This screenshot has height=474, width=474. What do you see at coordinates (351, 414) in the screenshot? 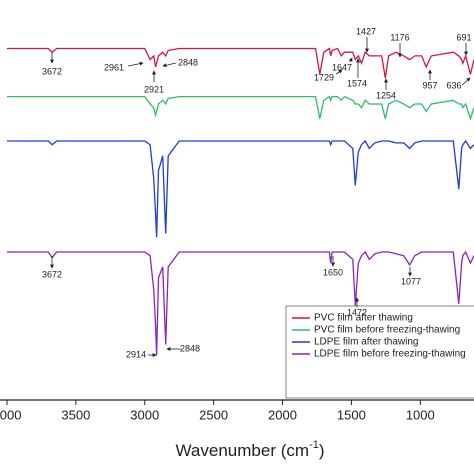
I see `x-tick-label: 1500` at bounding box center [351, 414].